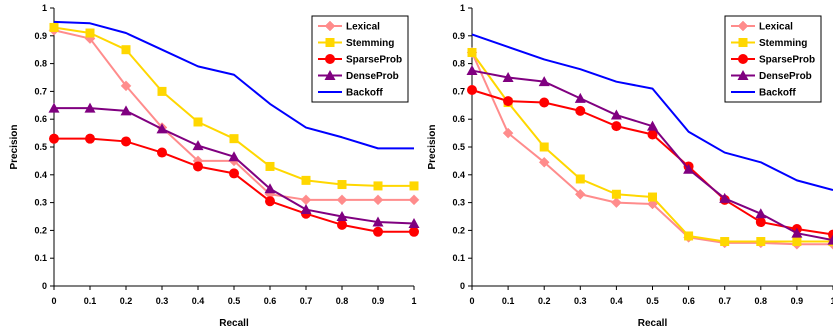 Image resolution: width=833 pixels, height=333 pixels. What do you see at coordinates (363, 27) in the screenshot?
I see `legend-label-lexical: Lexical` at bounding box center [363, 27].